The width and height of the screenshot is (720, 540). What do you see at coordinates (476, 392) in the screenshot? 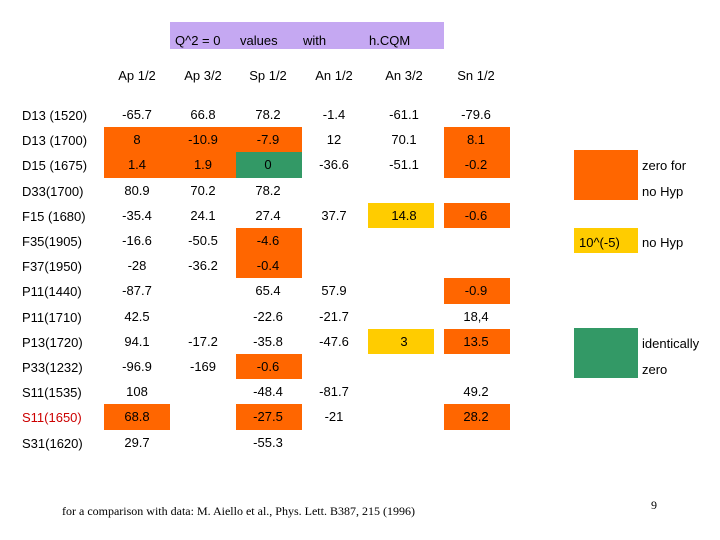
I see `table-cell: 49.2` at bounding box center [476, 392].